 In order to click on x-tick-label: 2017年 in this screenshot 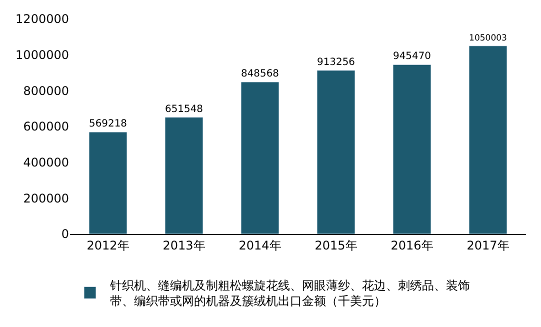, I will do `click(488, 245)`.